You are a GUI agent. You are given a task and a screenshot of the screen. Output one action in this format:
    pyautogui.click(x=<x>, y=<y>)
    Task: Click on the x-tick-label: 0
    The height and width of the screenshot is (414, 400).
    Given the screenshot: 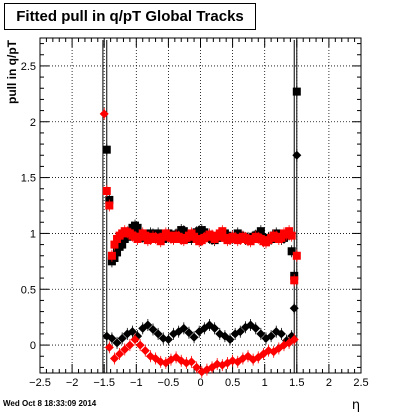 What is the action you would take?
    pyautogui.click(x=200, y=383)
    